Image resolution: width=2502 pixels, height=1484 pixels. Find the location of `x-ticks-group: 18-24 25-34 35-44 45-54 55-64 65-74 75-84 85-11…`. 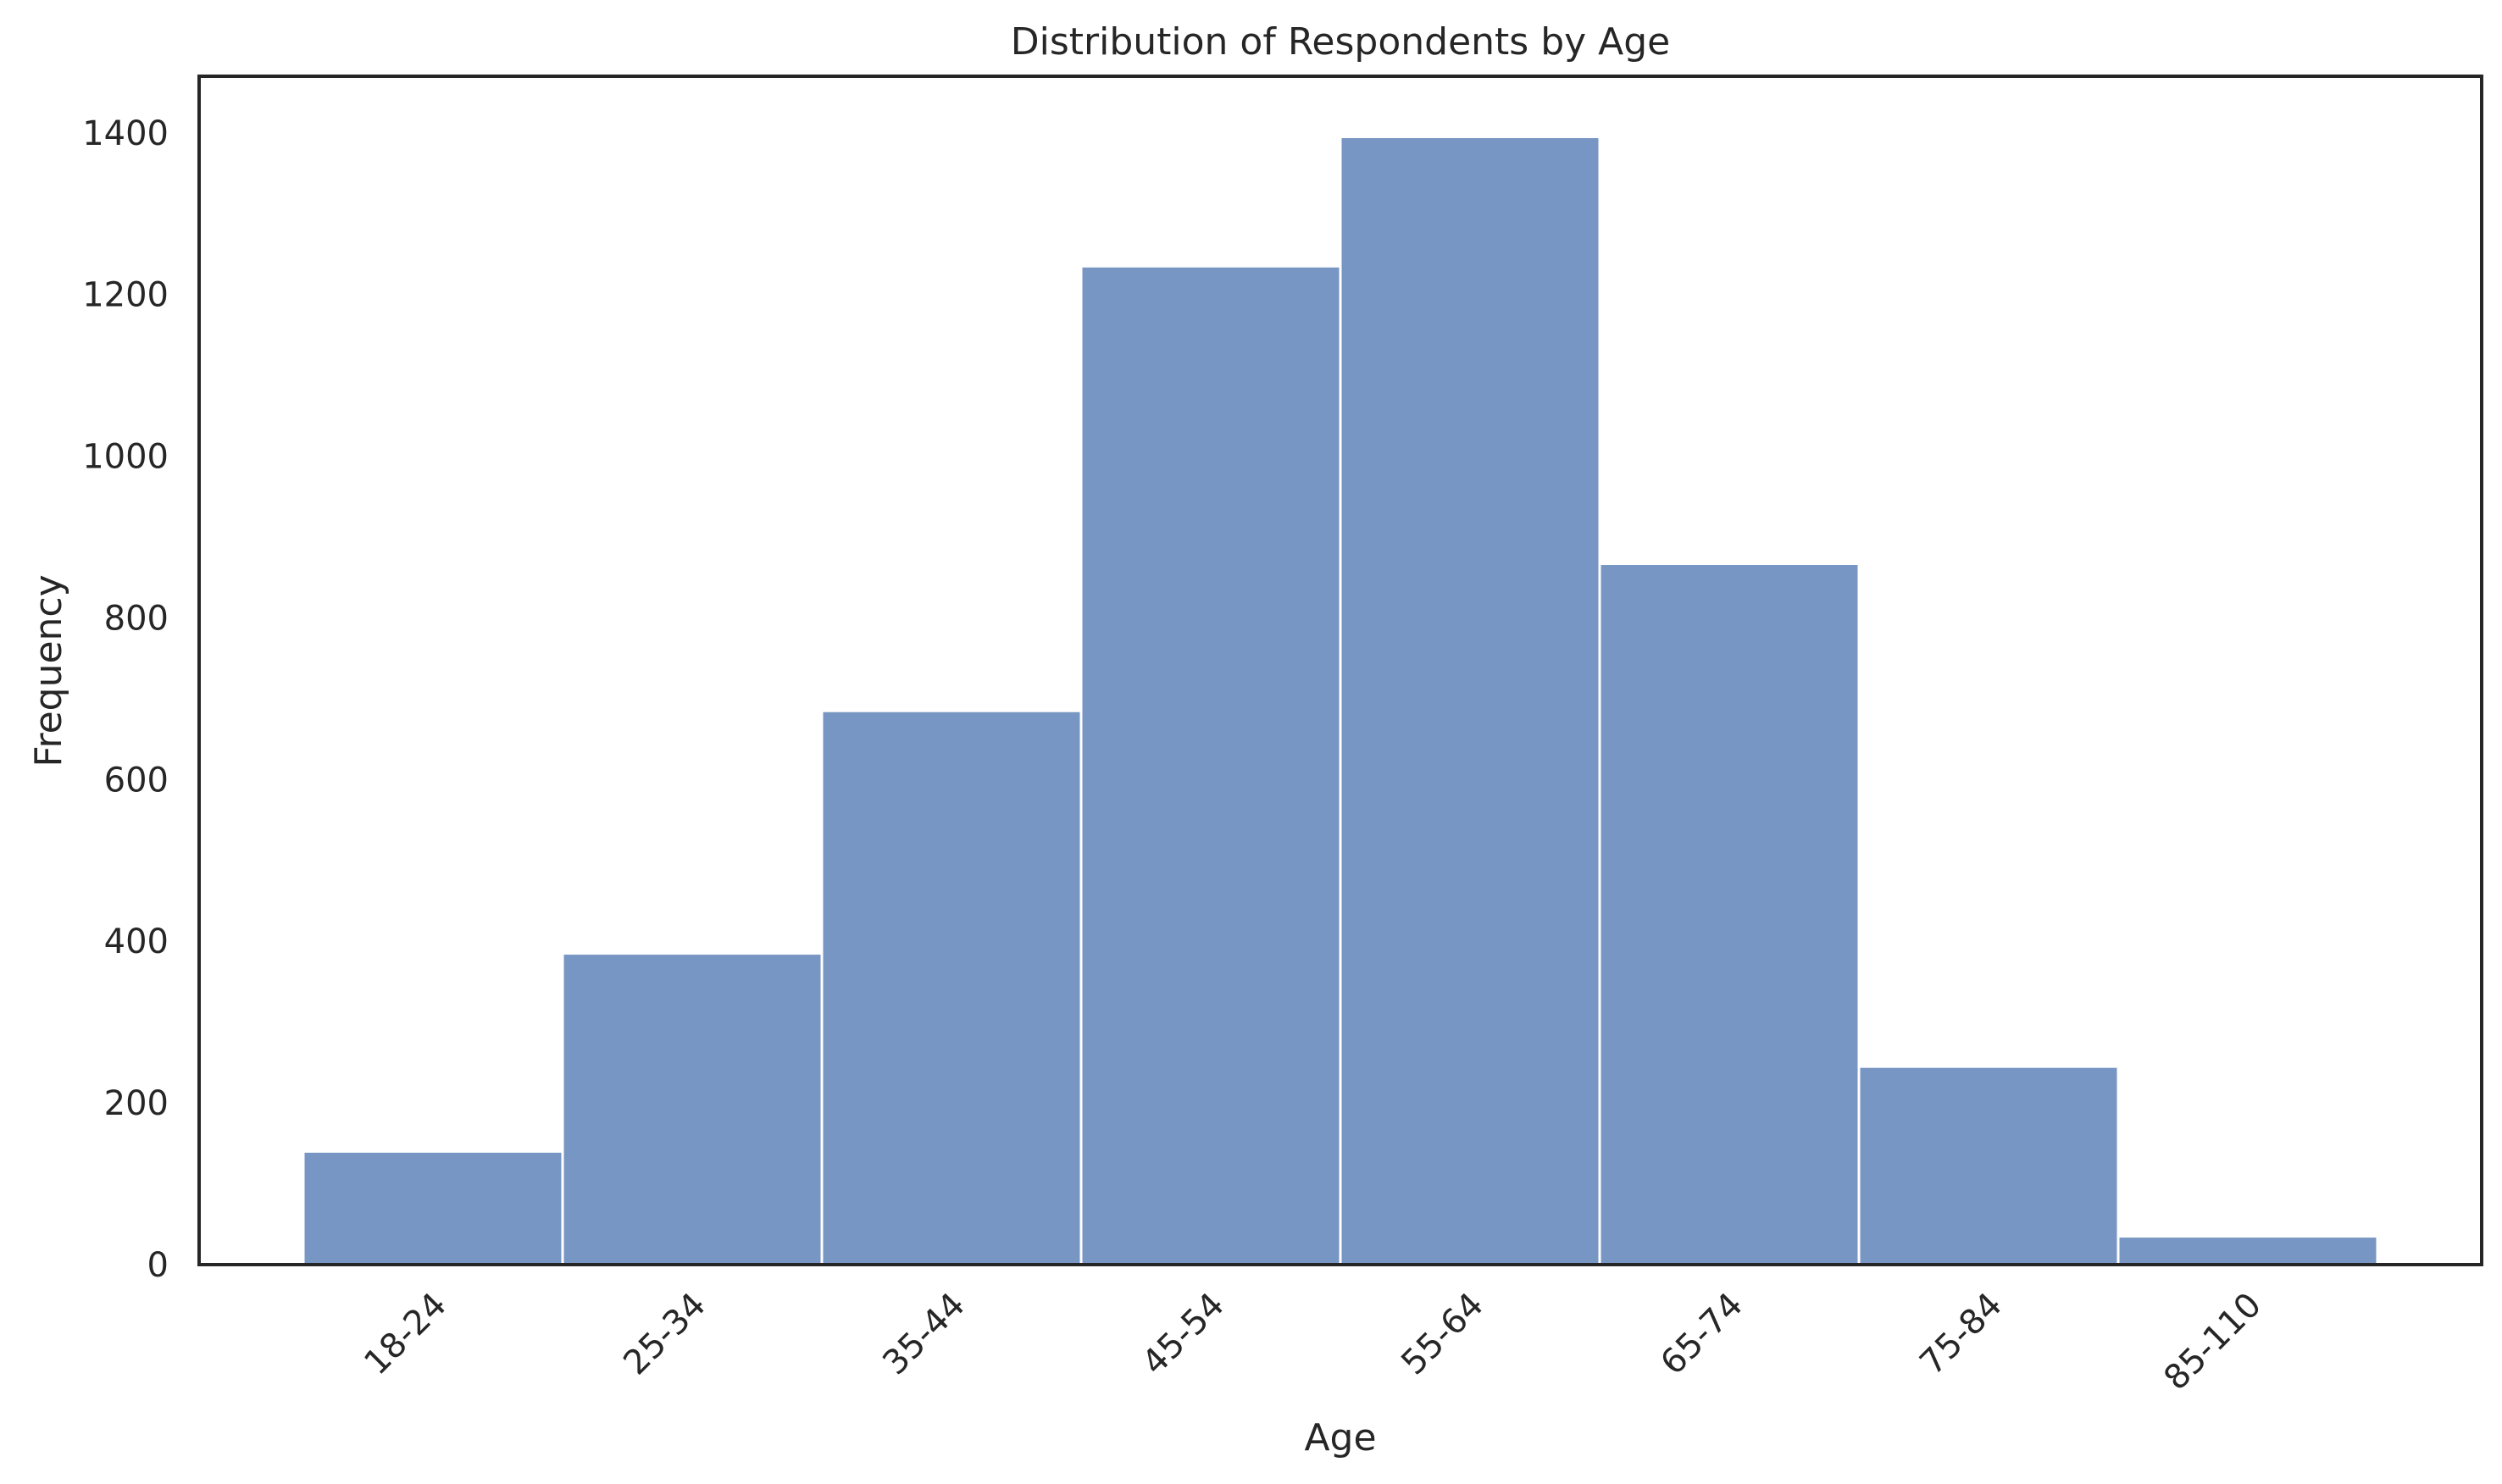

x-ticks-group: 18-24 25-34 35-44 45-54 55-64 65-74 75-84 85-11… is located at coordinates (1313, 1342).